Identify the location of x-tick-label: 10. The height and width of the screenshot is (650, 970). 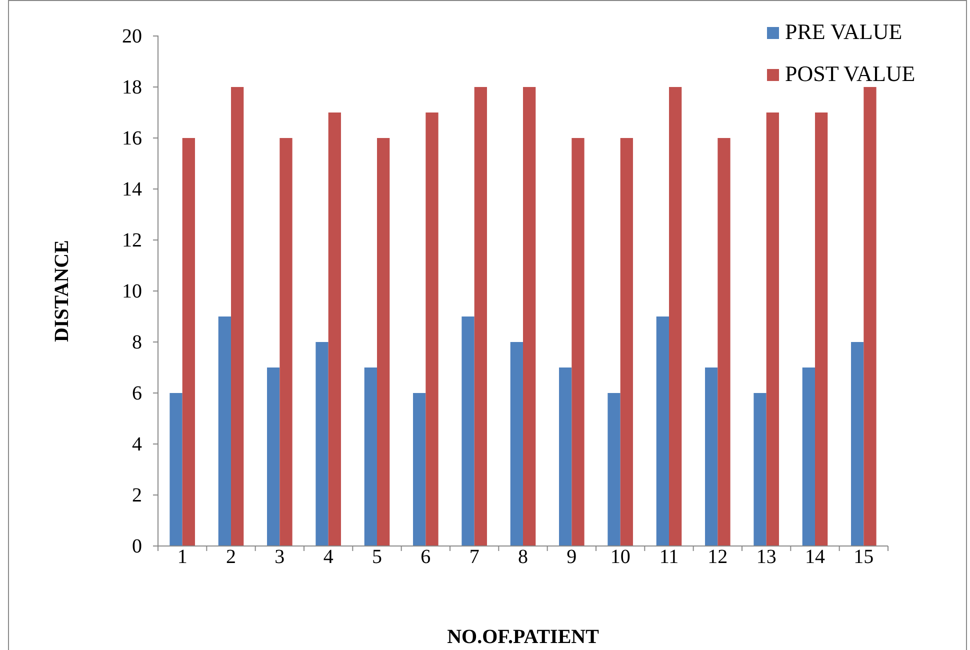
(620, 557).